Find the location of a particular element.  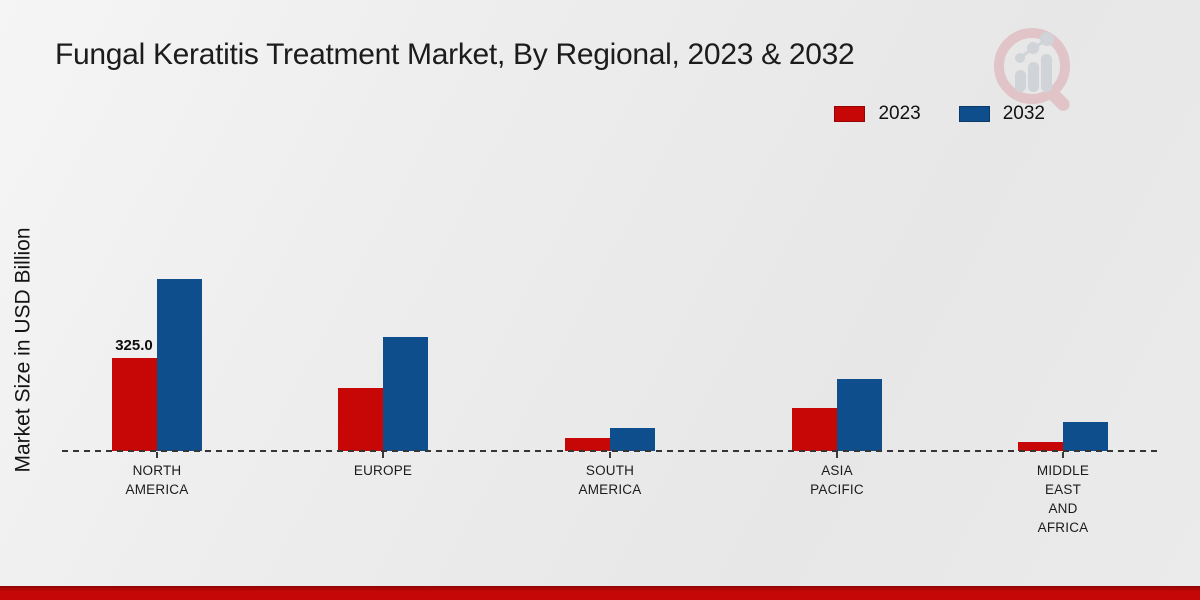

x-axis-tick-north-america is located at coordinates (157, 455).